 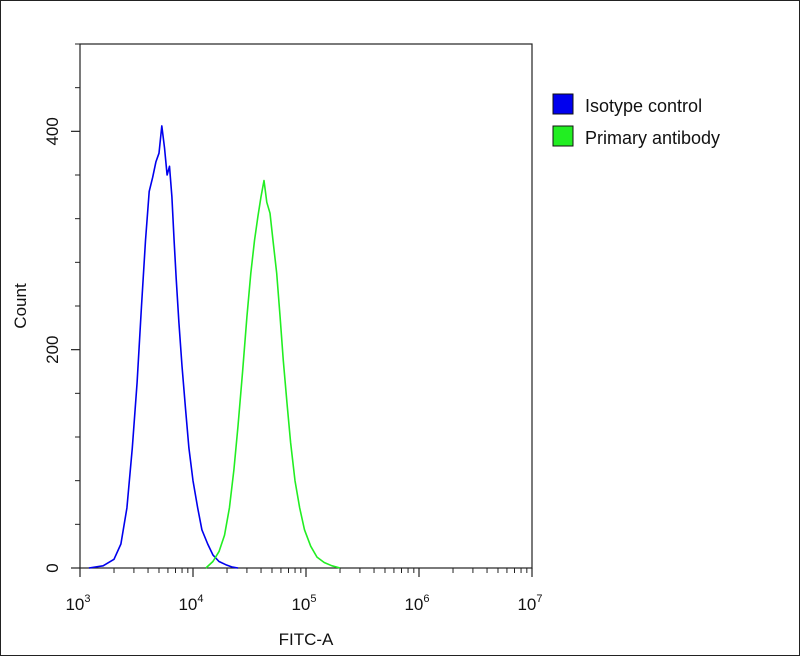 I want to click on x-tick-exponent: 5, so click(x=313, y=599).